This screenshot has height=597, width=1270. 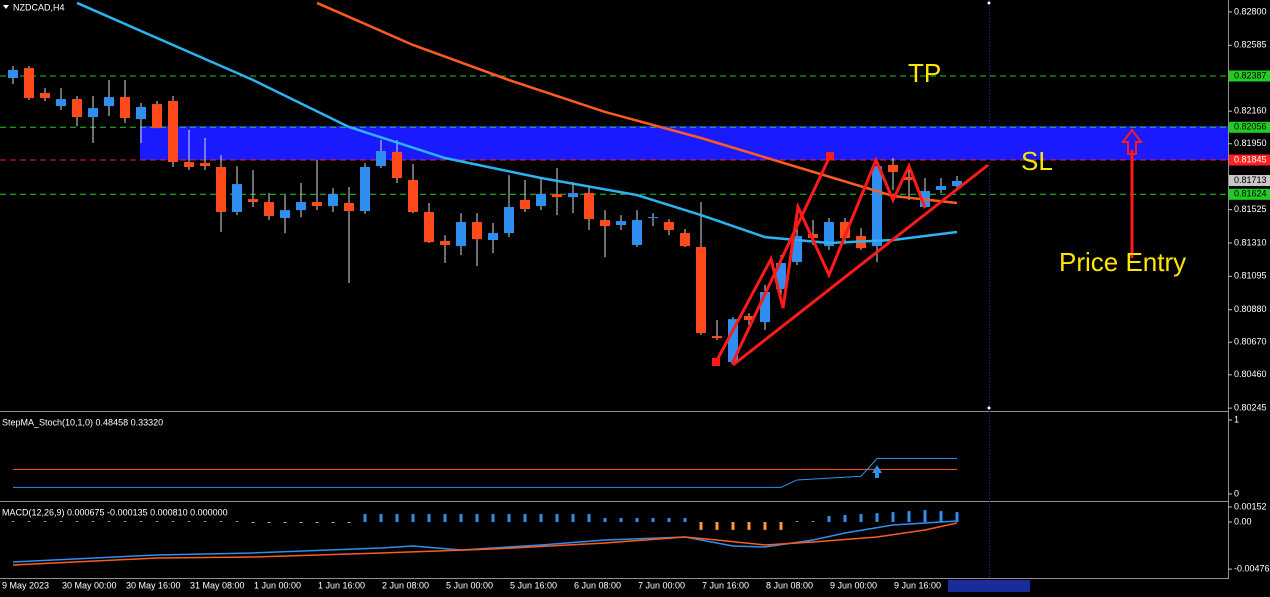 I want to click on x-tick-label: 9 Jun 00:00, so click(x=853, y=585).